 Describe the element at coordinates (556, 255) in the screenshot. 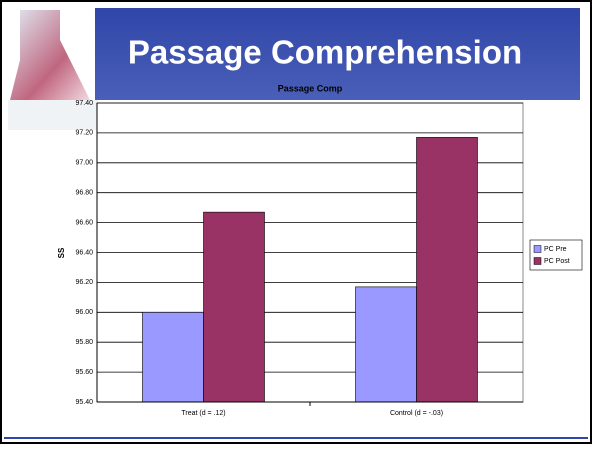

I see `legend-box` at that location.